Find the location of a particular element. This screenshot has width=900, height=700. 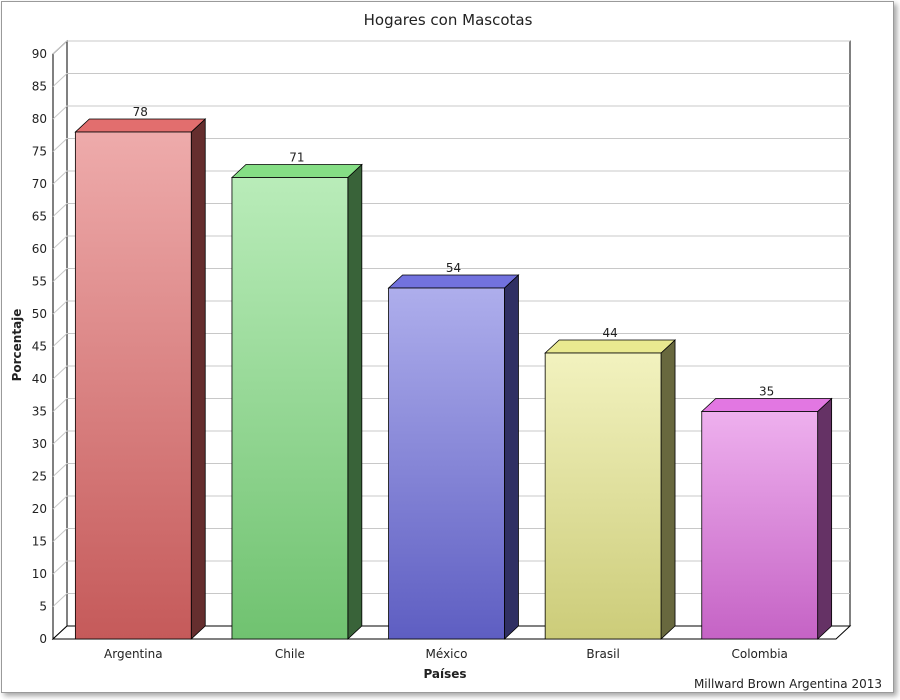

y-tick-label: 45 is located at coordinates (39, 347).